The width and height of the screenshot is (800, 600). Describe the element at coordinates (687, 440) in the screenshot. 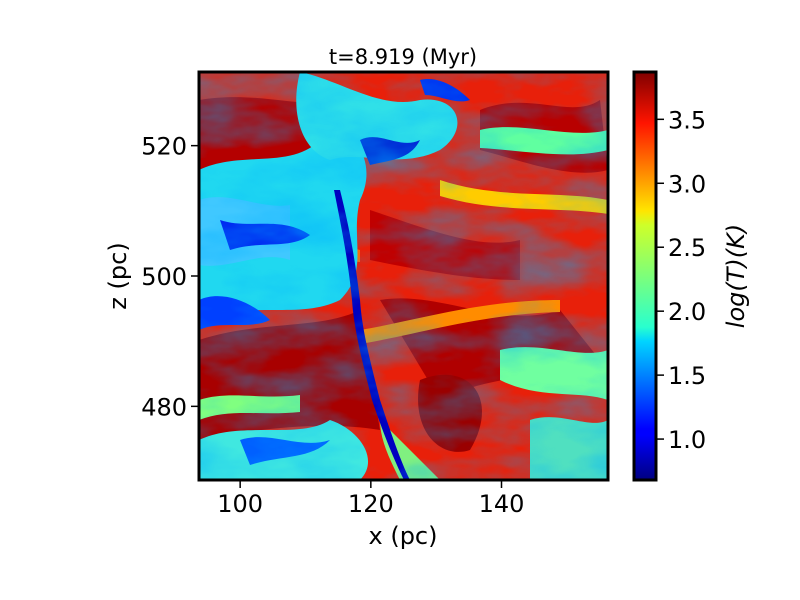

I see `colorbar-tick-label: 1.0` at that location.